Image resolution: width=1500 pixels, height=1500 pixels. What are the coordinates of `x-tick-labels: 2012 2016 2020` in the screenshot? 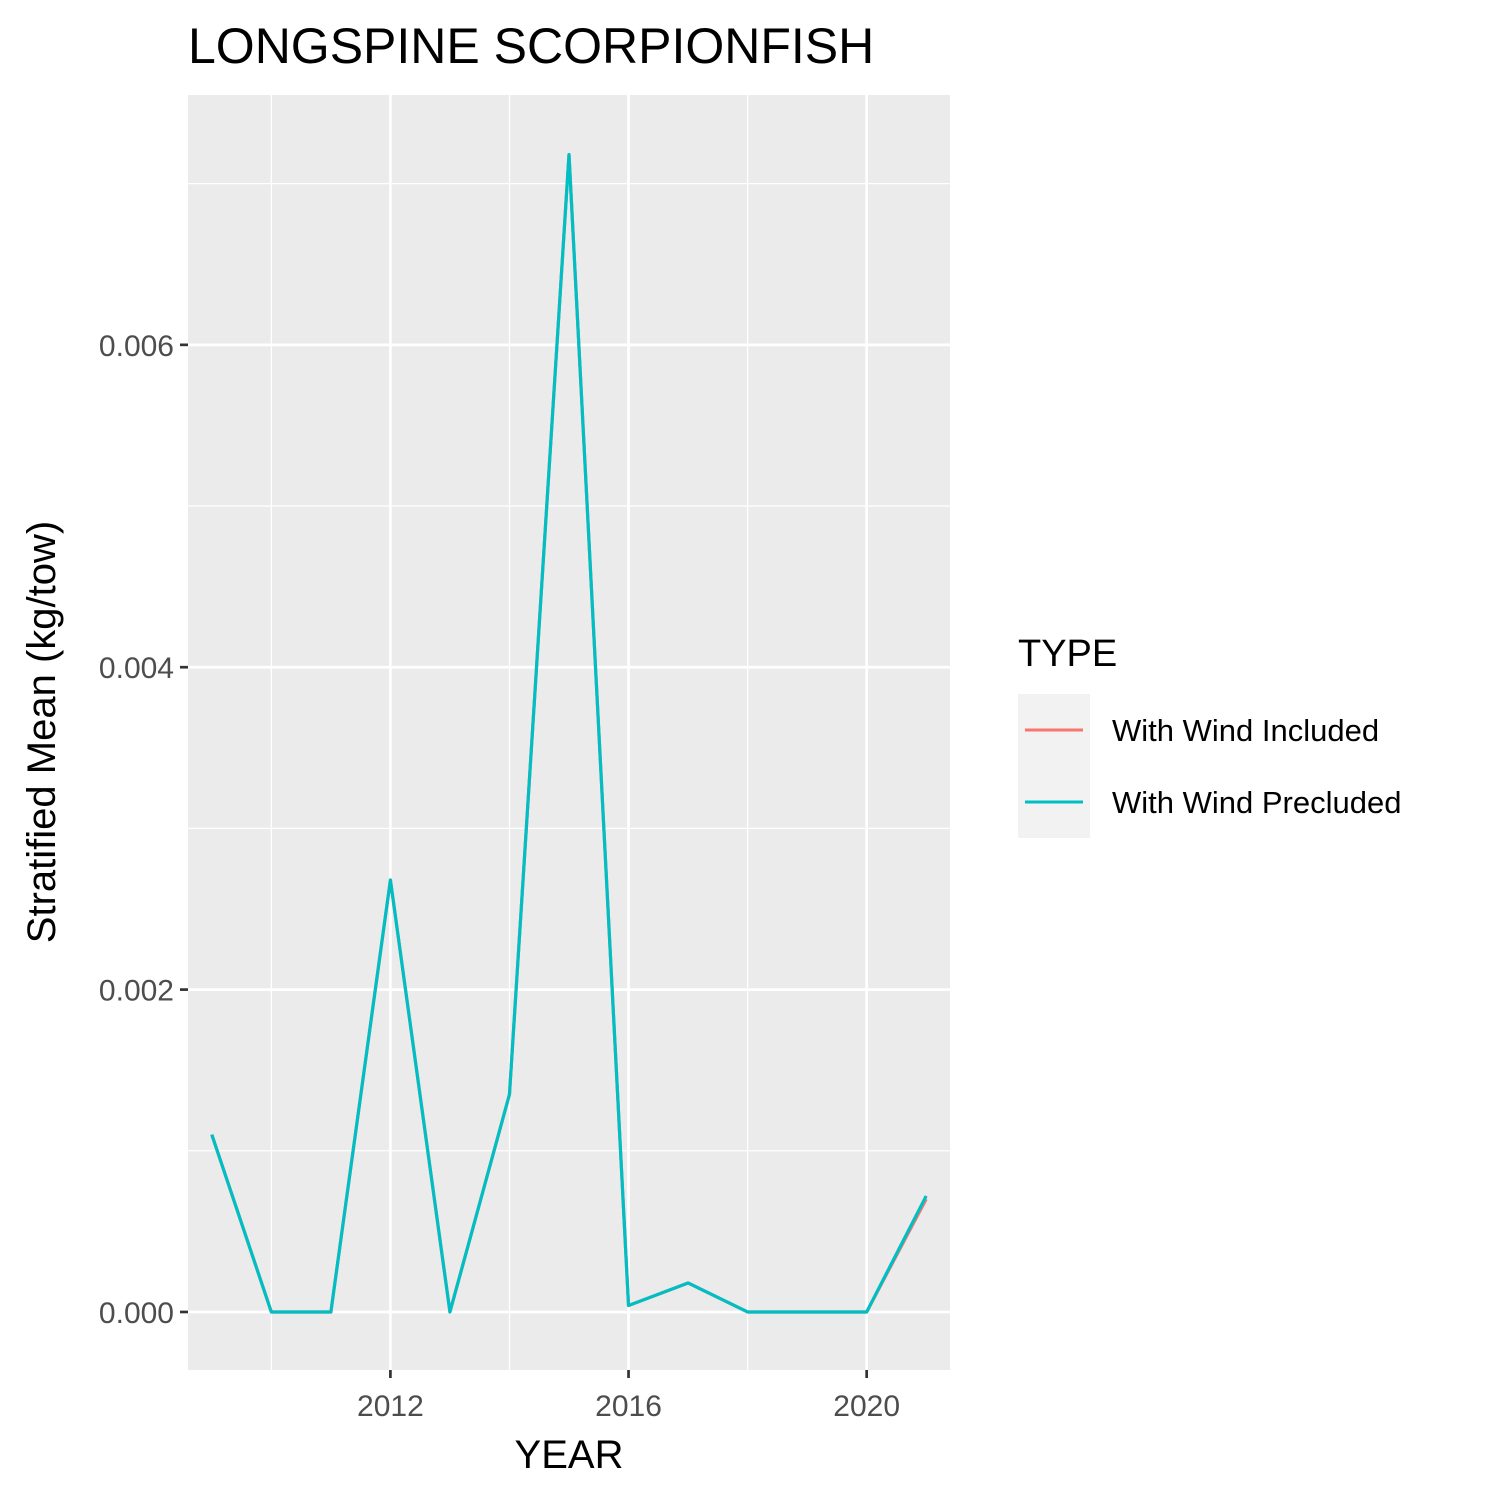 It's located at (628, 1406).